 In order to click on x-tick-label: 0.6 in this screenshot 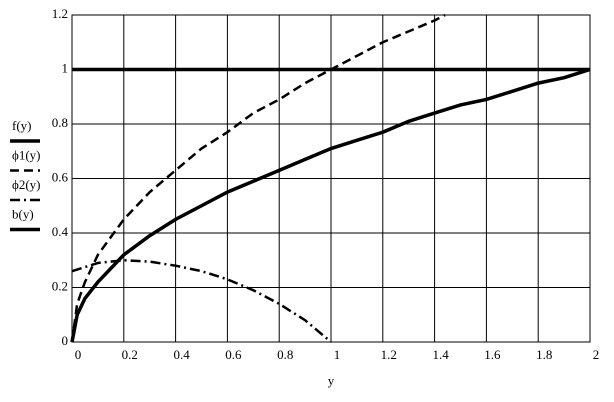, I will do `click(233, 354)`.